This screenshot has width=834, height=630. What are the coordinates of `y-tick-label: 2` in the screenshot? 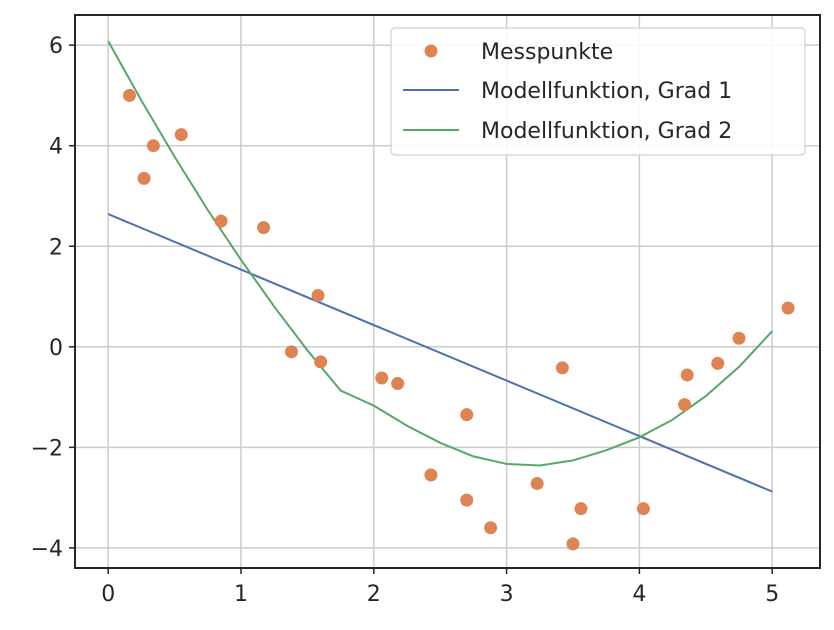 It's located at (56, 247).